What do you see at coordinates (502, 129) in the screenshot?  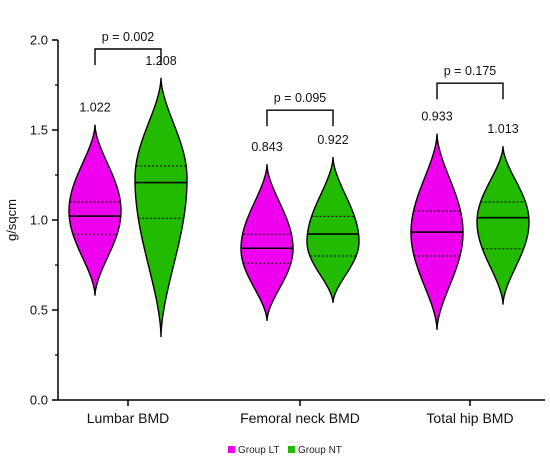 I see `median-value-label: 1.013` at bounding box center [502, 129].